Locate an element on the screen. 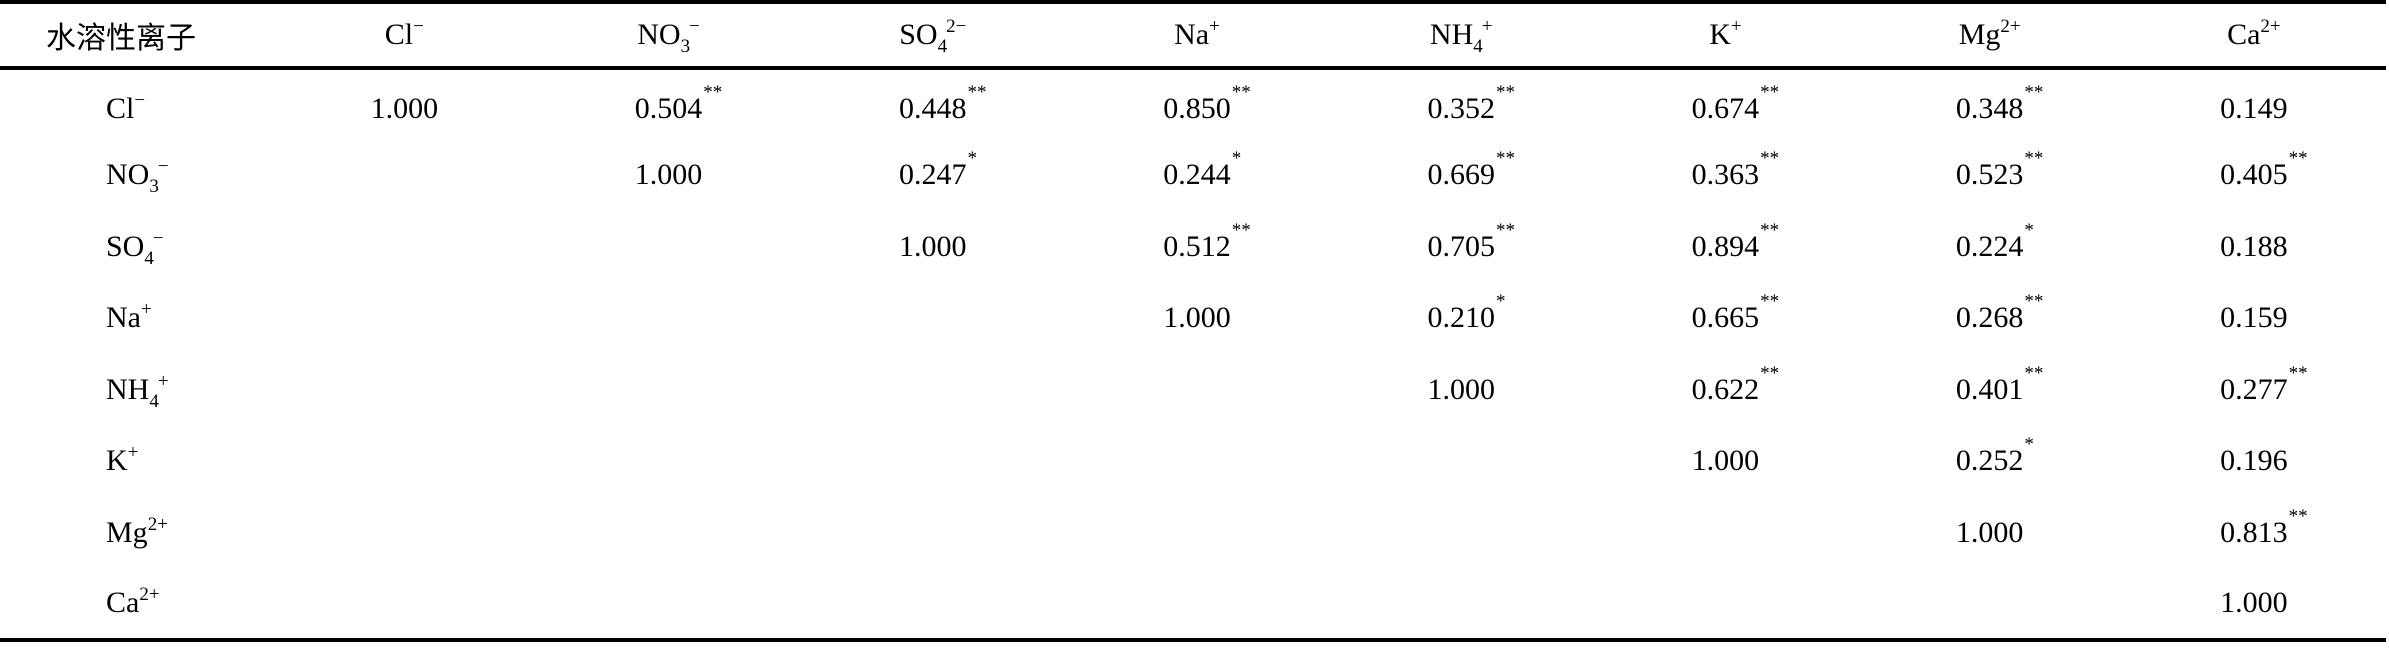 Image resolution: width=2389 pixels, height=649 pixels. correlation-value: 0.705 ** is located at coordinates (1471, 242).